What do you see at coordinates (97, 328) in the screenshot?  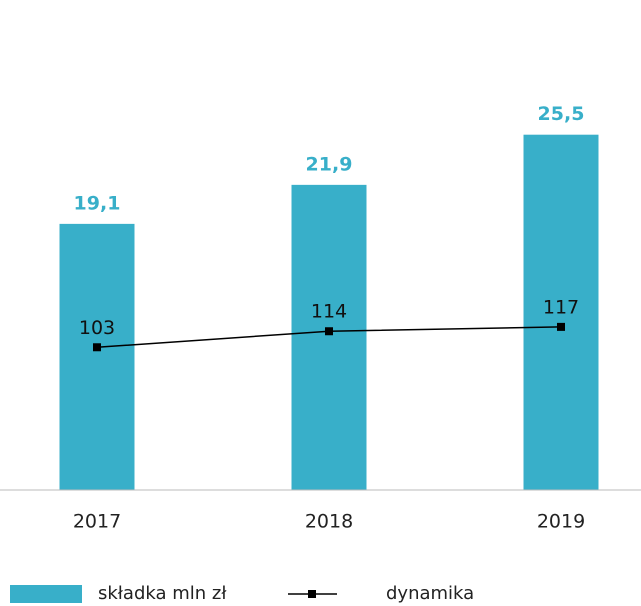 I see `line-value-label: 103` at bounding box center [97, 328].